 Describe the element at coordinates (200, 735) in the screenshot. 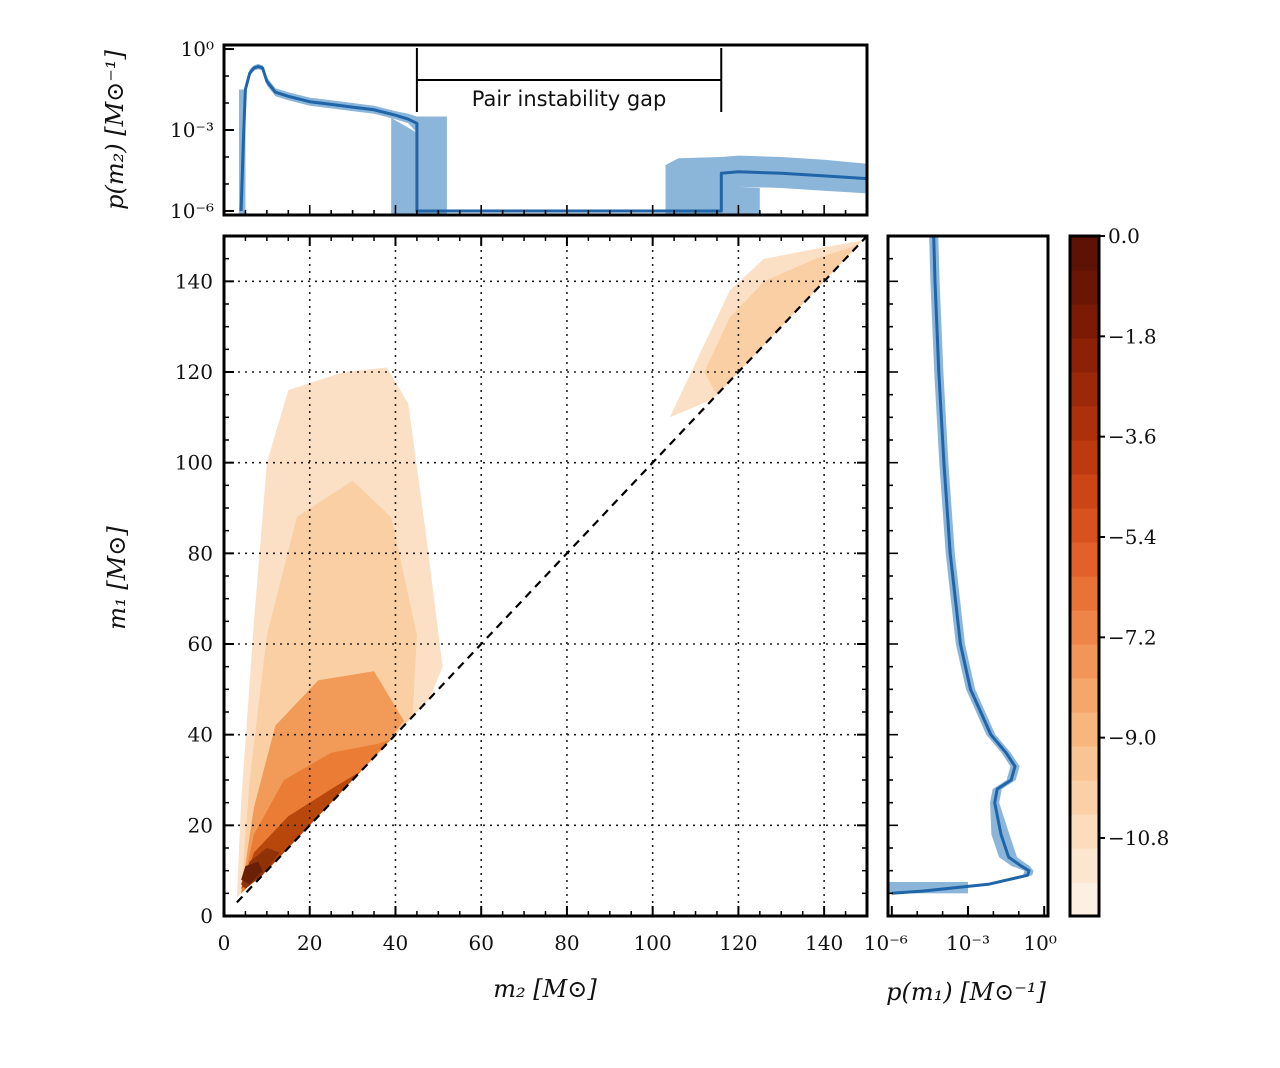

I see `y-tick-label: 40` at that location.